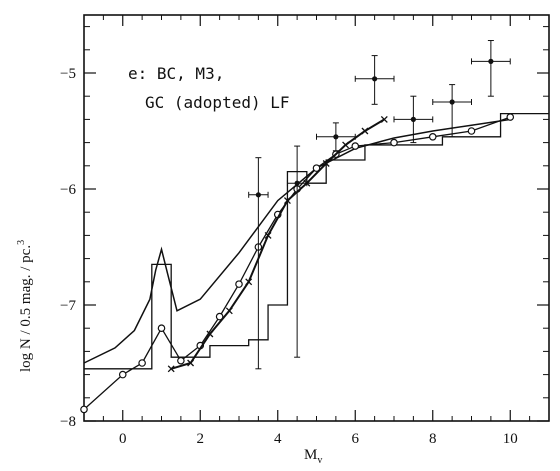 The image size is (560, 471). Describe the element at coordinates (278, 439) in the screenshot. I see `x-tick-label: 4` at that location.